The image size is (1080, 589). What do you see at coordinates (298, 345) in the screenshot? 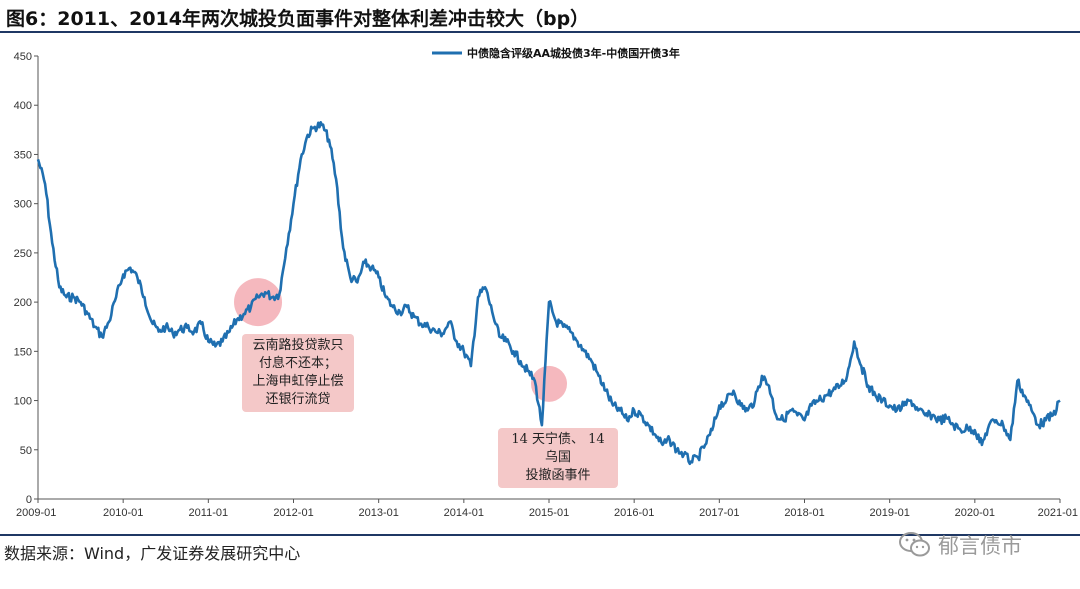
I see `annotation-line: 云南路投贷款只` at bounding box center [298, 345].